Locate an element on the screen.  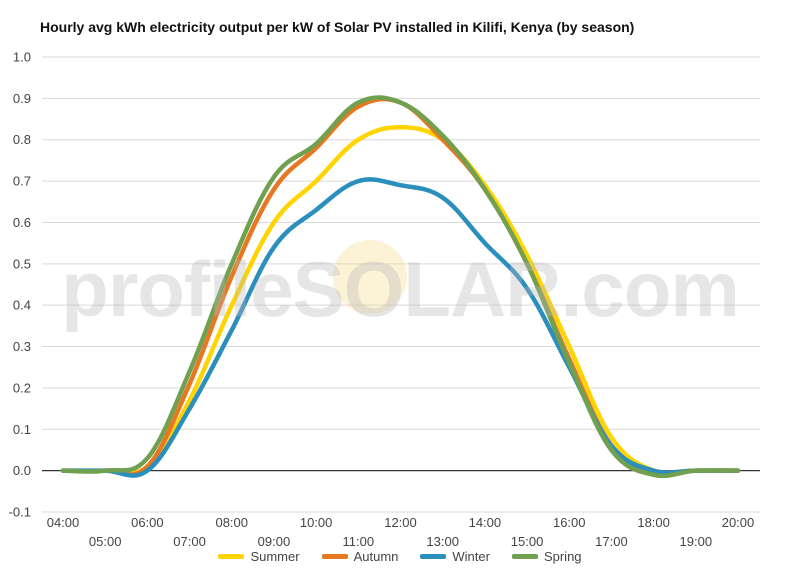
legend-item-autumn: Autumn is located at coordinates (360, 556).